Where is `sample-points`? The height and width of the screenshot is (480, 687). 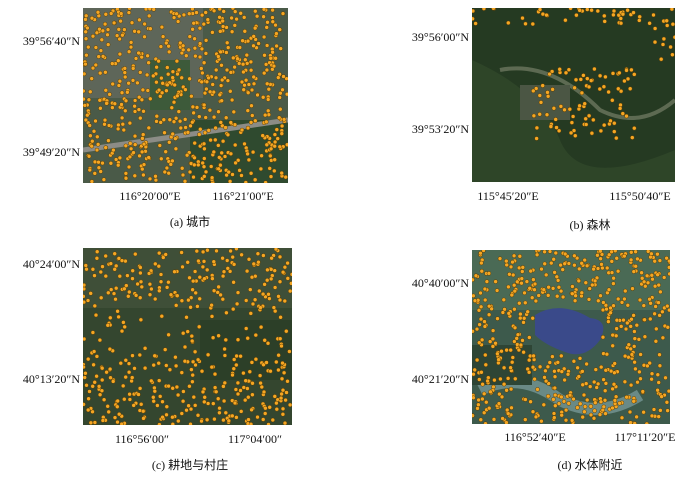
sample-points is located at coordinates (573, 74).